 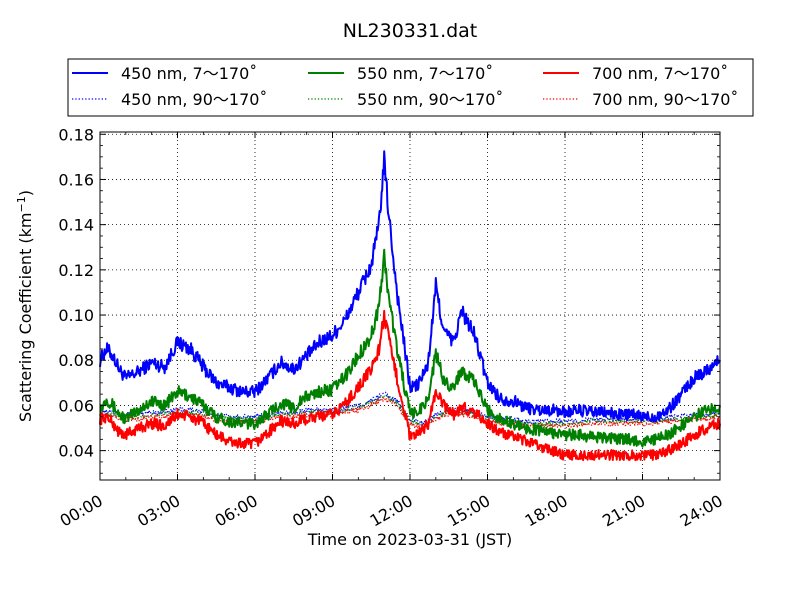 I want to click on x-tick-label: 21:00, so click(x=623, y=511).